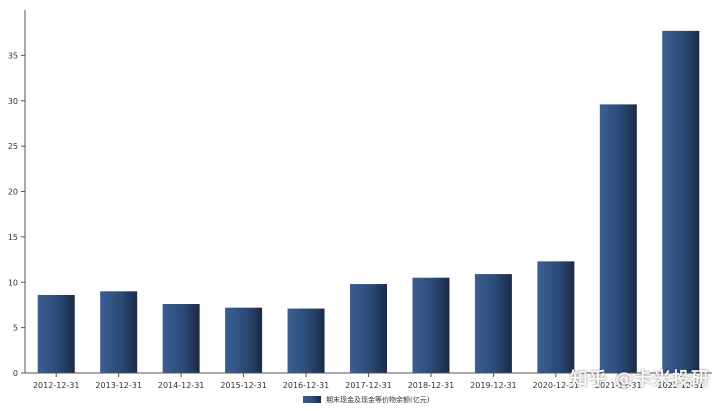  I want to click on legend: 期末现金及现金等价物余额(亿元), so click(366, 399).